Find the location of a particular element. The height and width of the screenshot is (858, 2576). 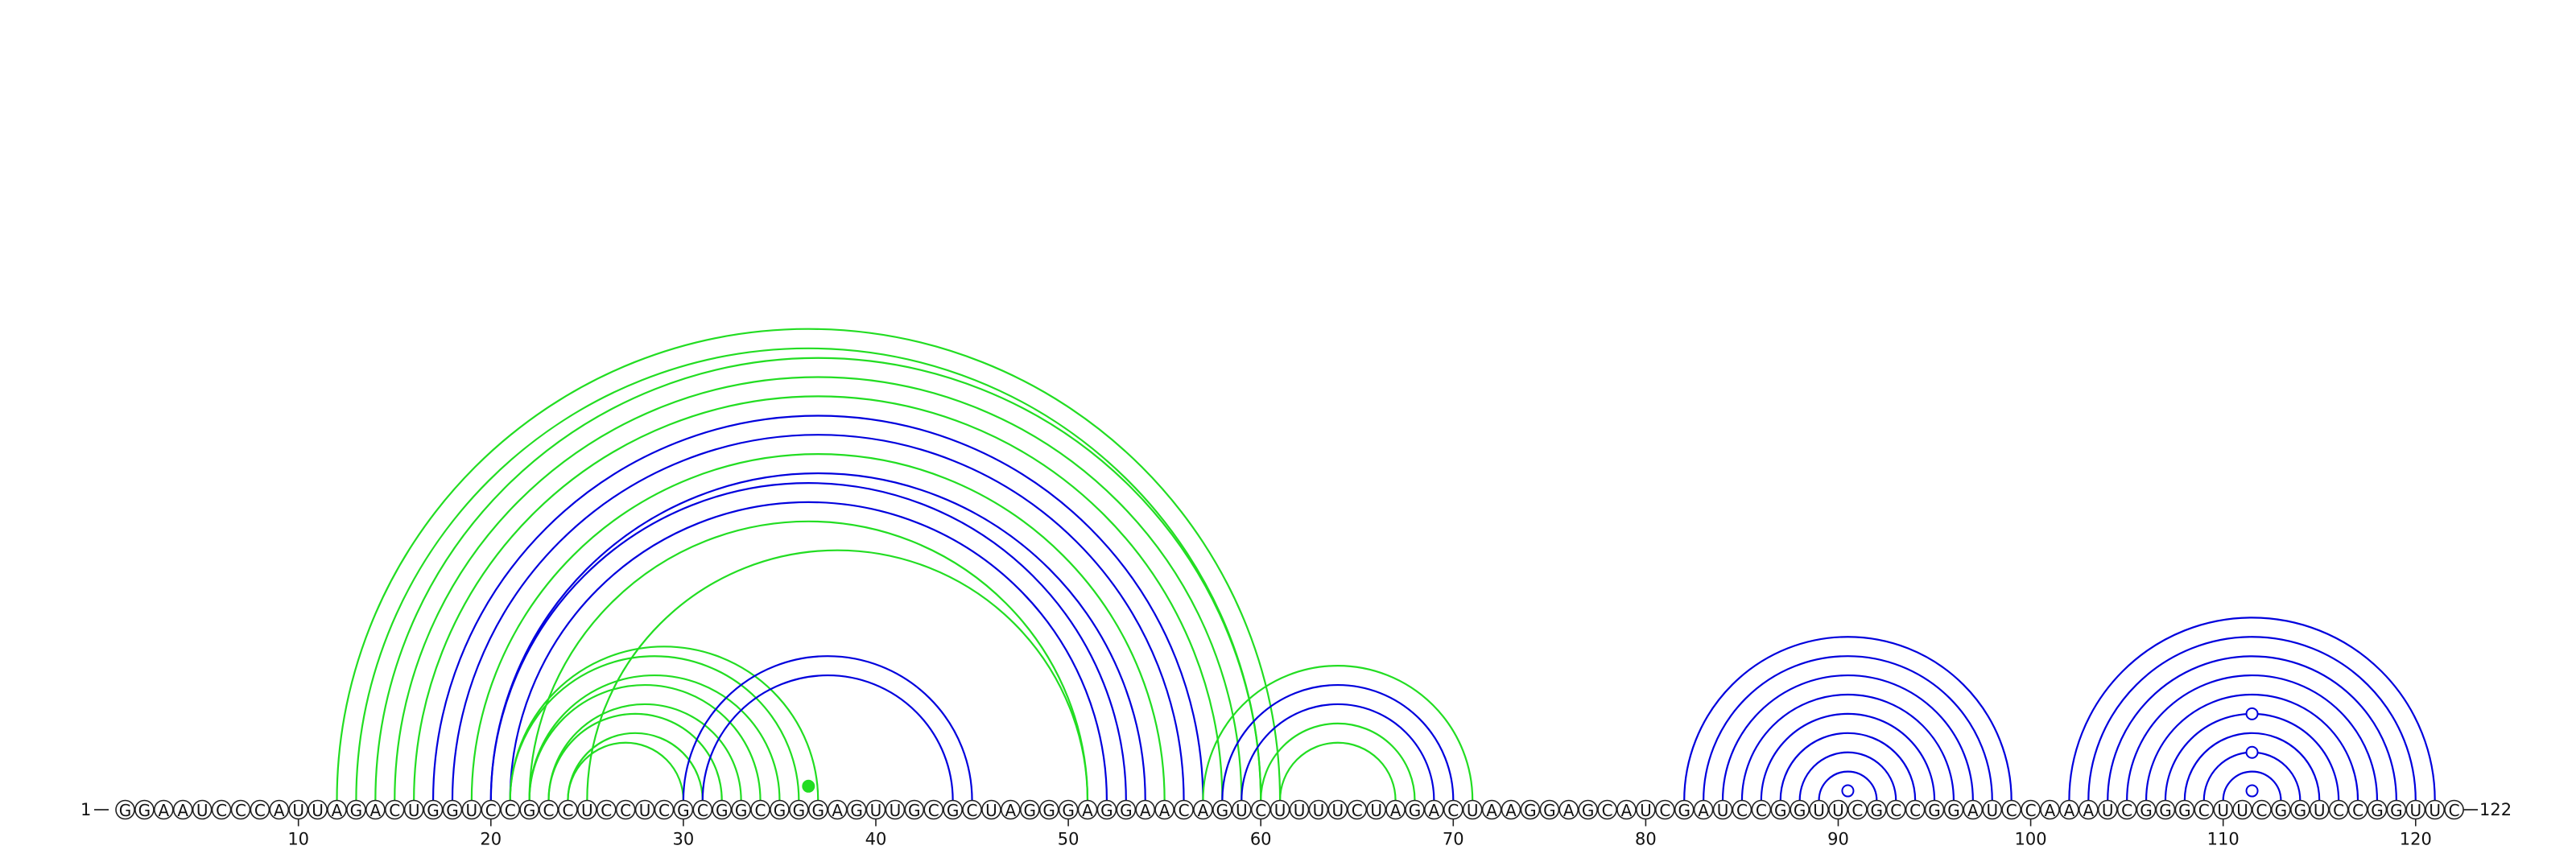

nucleotide-letter-24: C is located at coordinates (567, 811).